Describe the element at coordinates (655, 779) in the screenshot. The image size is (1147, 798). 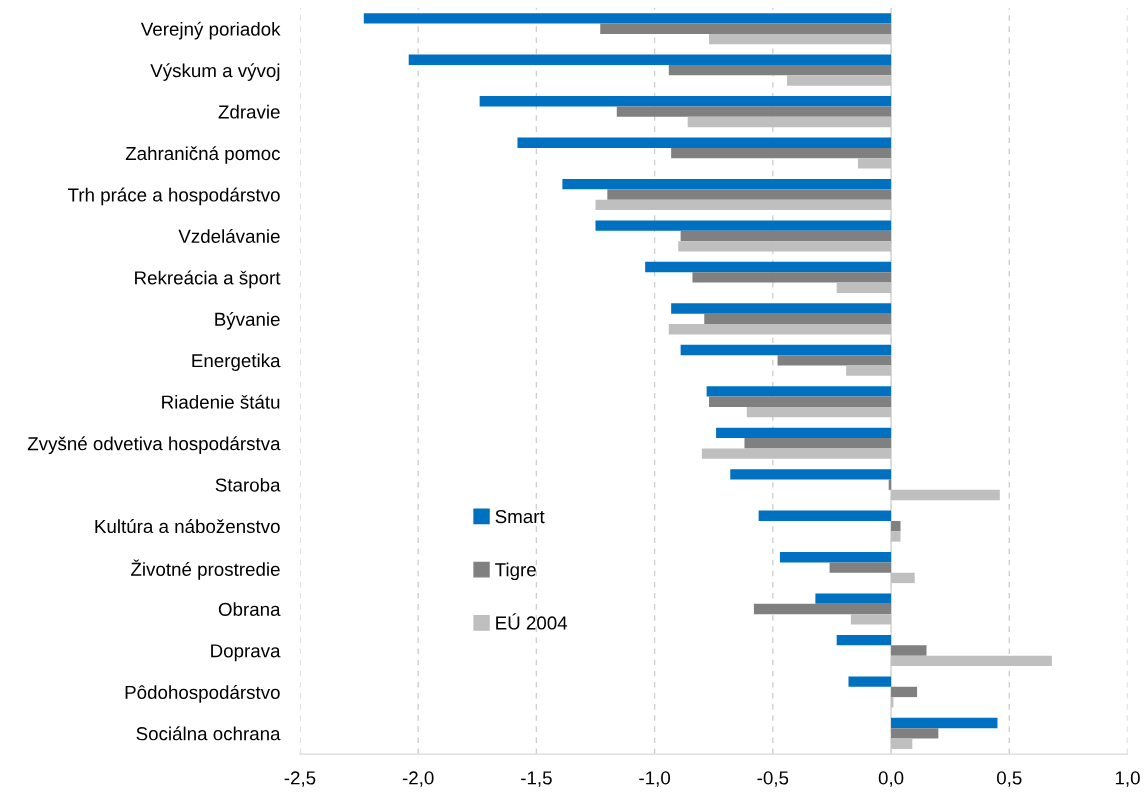
I see `x-tick-label: -1,0` at that location.